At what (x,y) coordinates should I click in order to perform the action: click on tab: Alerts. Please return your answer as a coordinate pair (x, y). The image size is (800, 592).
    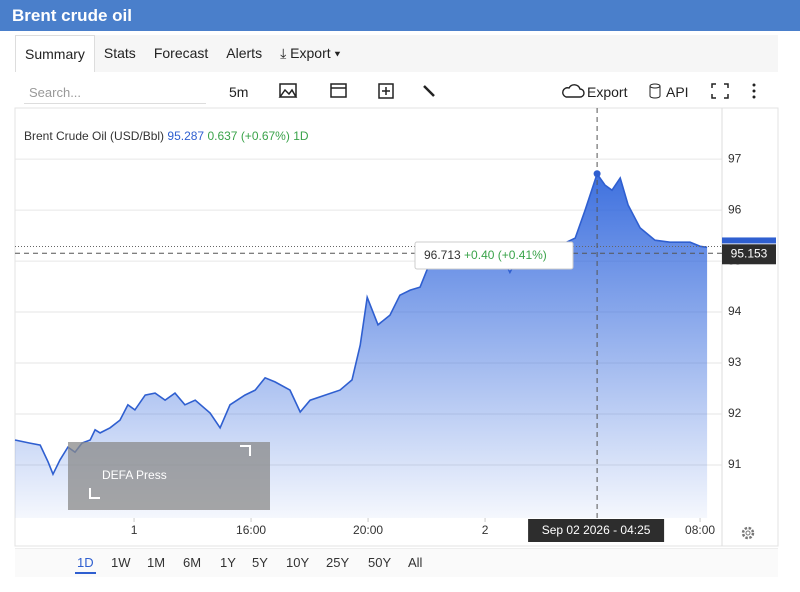
    Looking at the image, I should click on (244, 53).